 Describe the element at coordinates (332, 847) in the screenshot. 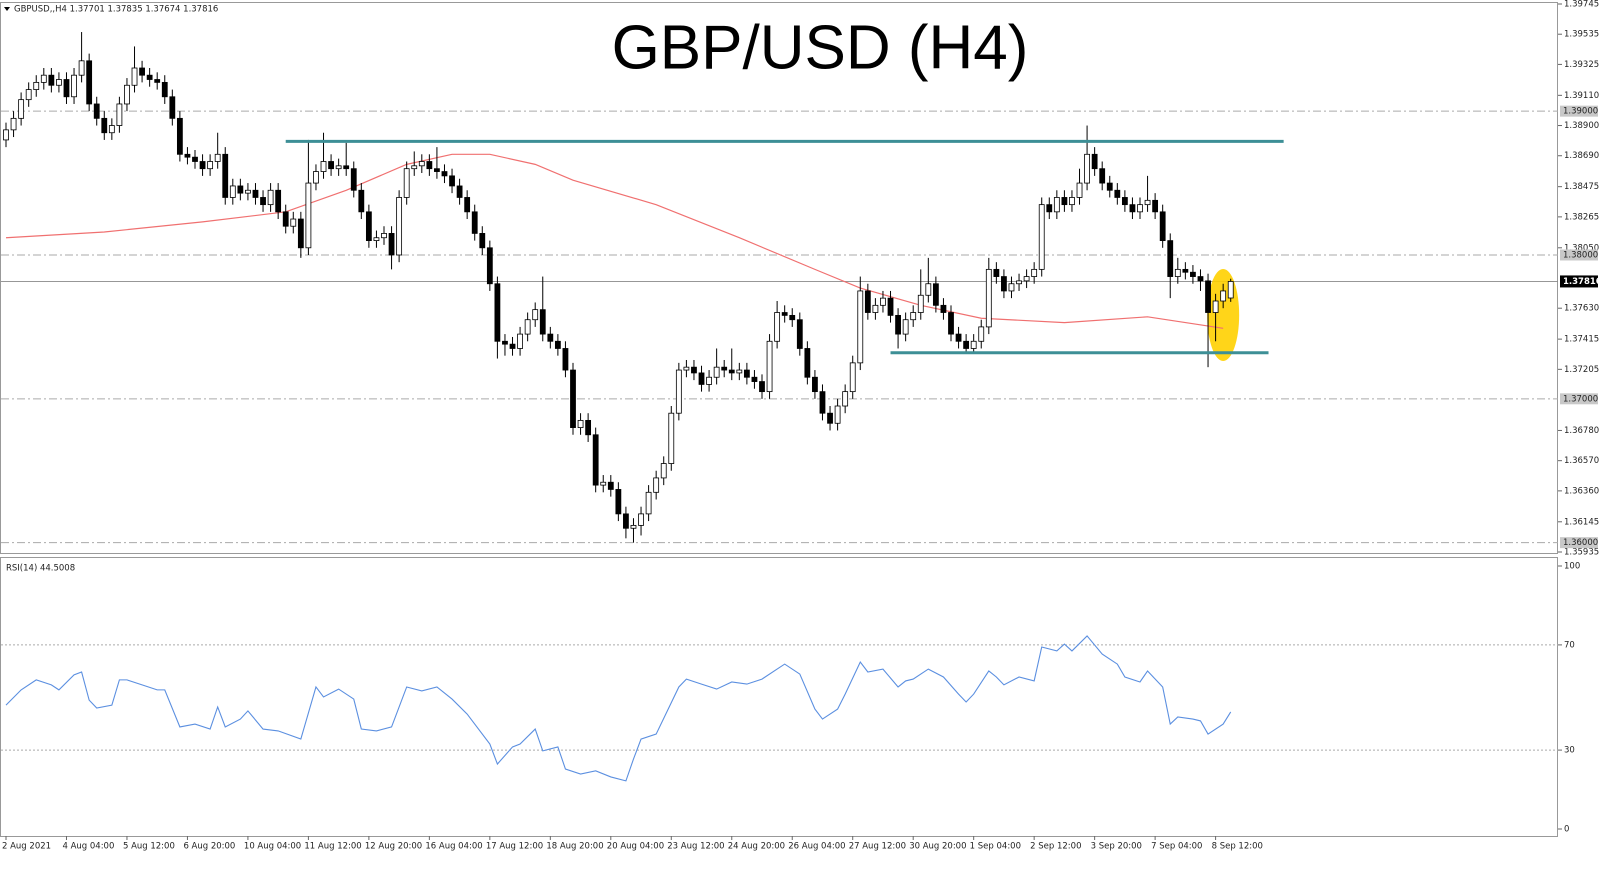

I see `x-tick-label: 11 Aug 12:00` at that location.